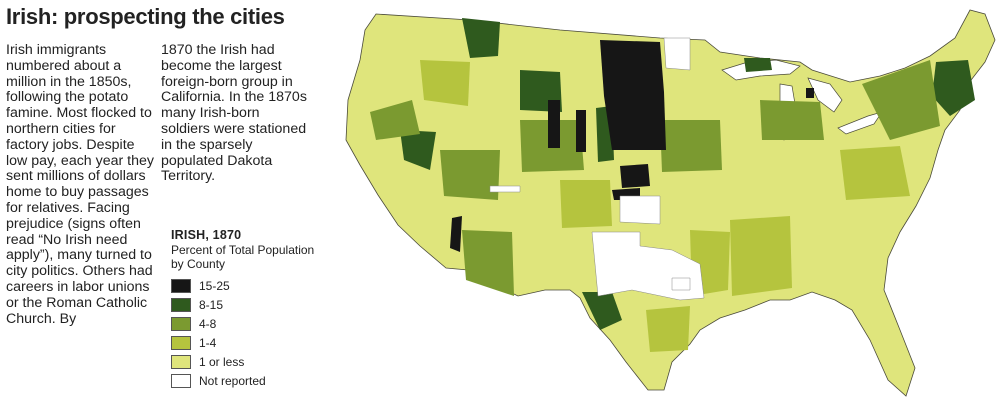 Image resolution: width=1000 pixels, height=406 pixels. What do you see at coordinates (597, 169) in the screenshot?
I see `not-reported-areas` at bounding box center [597, 169].